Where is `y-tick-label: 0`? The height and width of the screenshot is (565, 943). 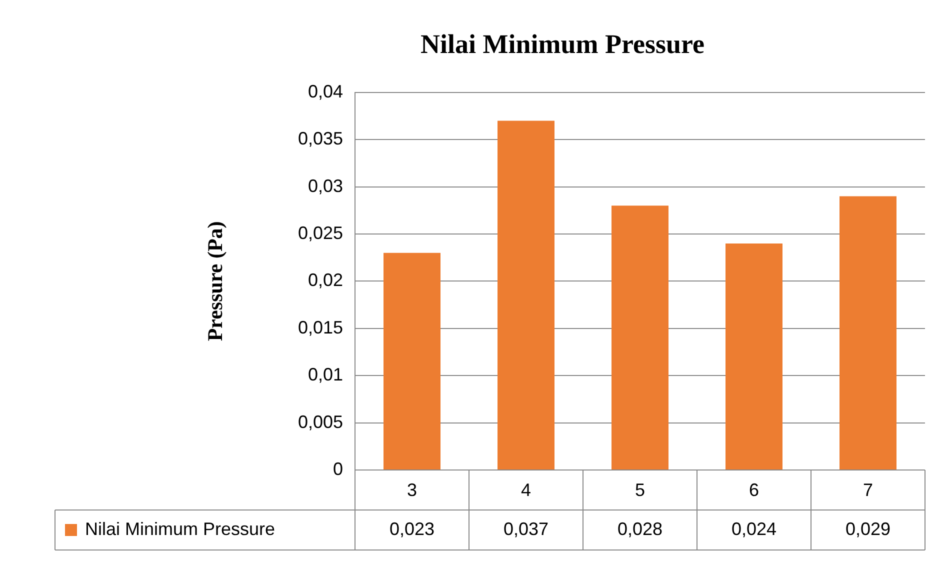 y-tick-label: 0 is located at coordinates (337, 468).